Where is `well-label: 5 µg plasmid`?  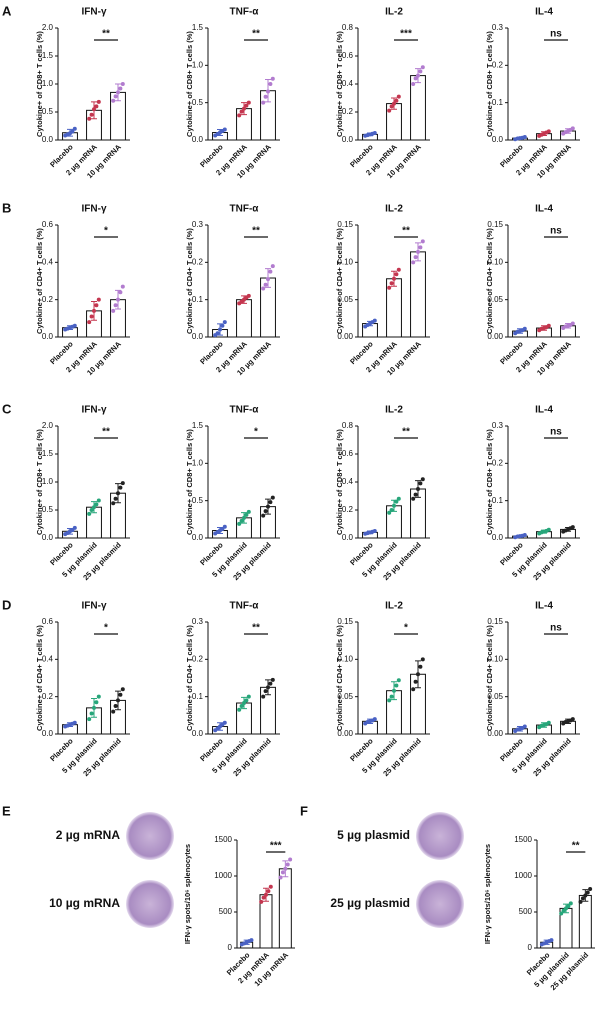
well-label: 5 µg plasmid is located at coordinates (373, 835).